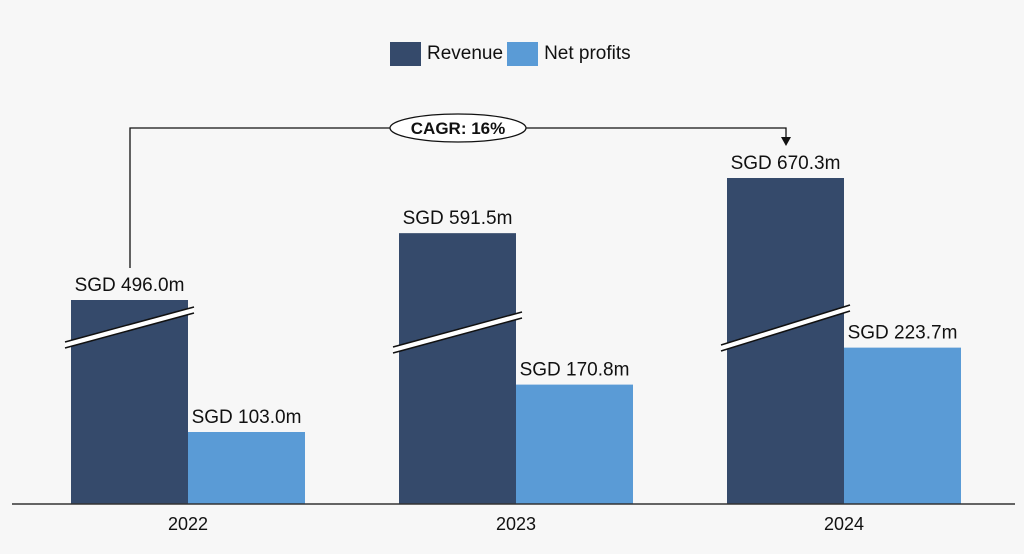 The height and width of the screenshot is (554, 1024). What do you see at coordinates (129, 402) in the screenshot?
I see `revenue-bar-2022` at bounding box center [129, 402].